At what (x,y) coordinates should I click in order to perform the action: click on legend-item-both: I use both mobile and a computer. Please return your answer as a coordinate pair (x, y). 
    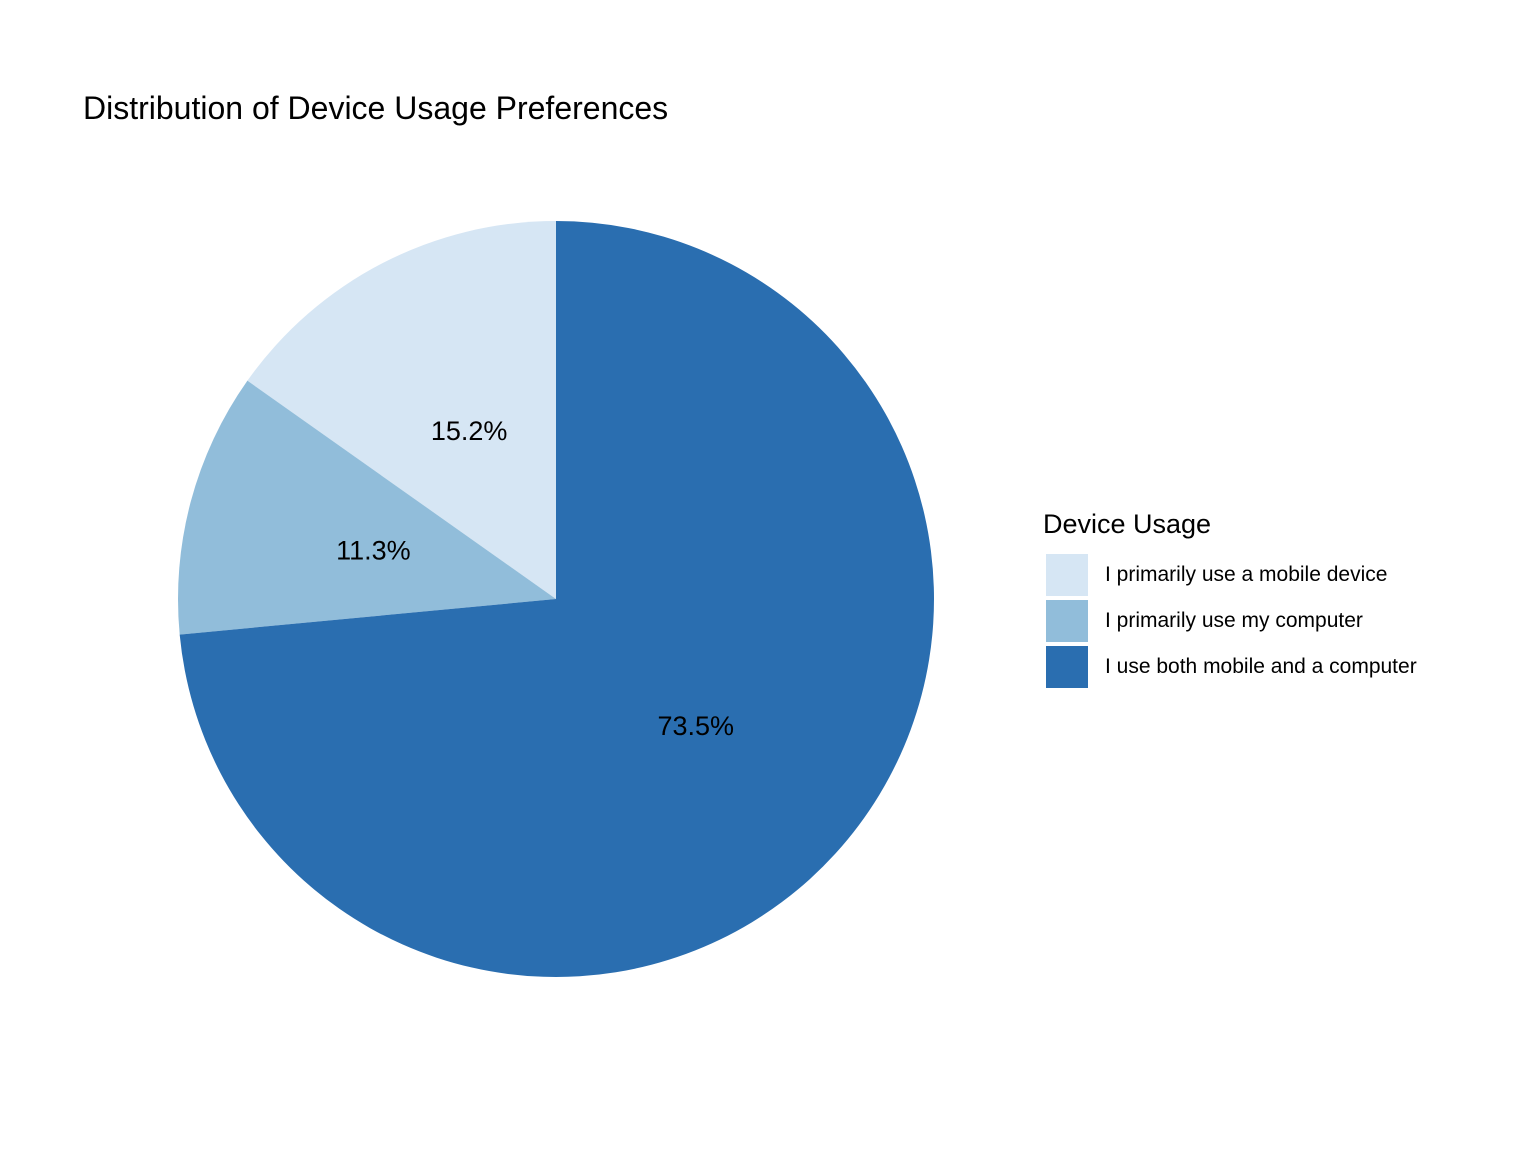
    Looking at the image, I should click on (1230, 667).